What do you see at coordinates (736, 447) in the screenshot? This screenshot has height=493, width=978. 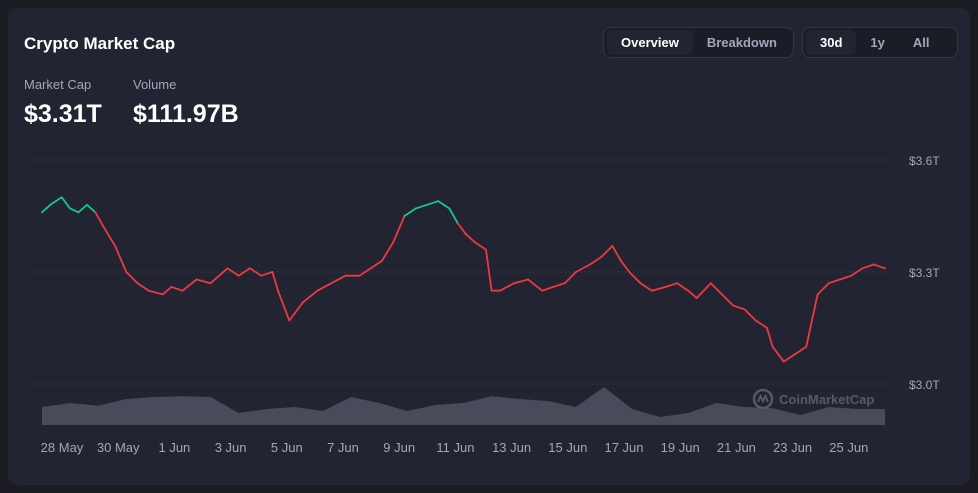 I see `x-tick-label: 21 Jun` at bounding box center [736, 447].